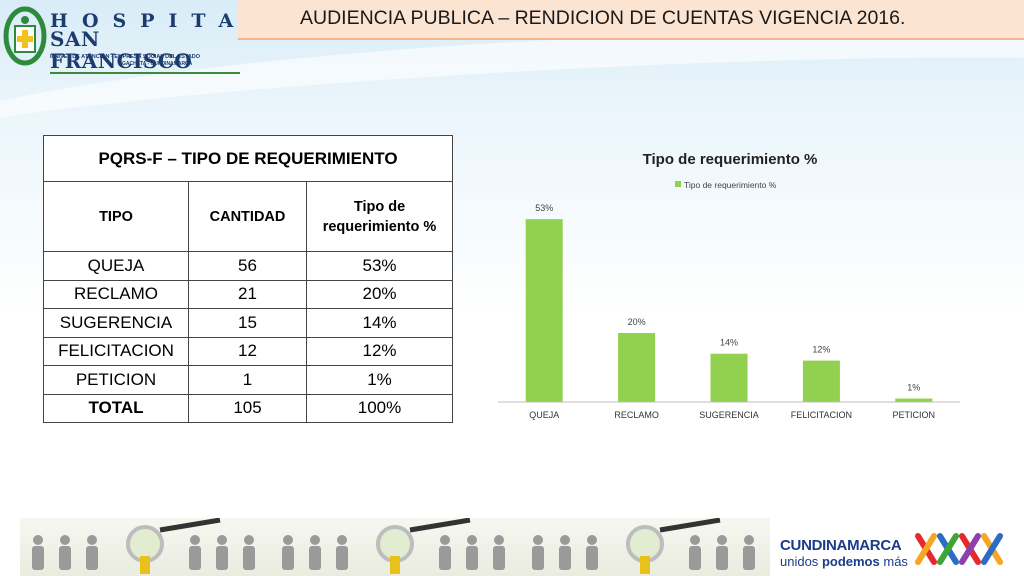  Describe the element at coordinates (379, 380) in the screenshot. I see `cell-pct: 1%` at that location.